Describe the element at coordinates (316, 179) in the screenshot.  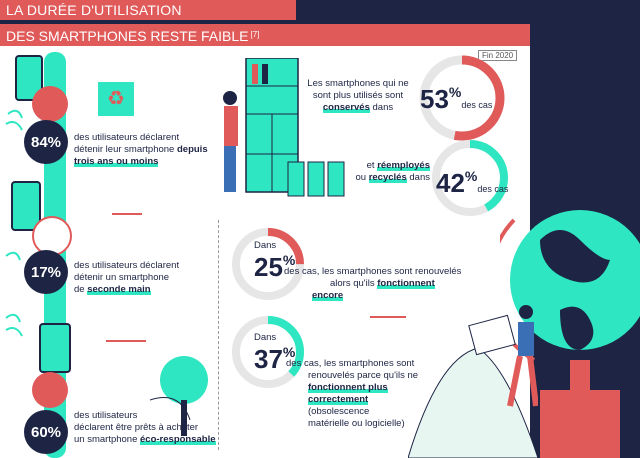
I see `recycling-bins` at that location.